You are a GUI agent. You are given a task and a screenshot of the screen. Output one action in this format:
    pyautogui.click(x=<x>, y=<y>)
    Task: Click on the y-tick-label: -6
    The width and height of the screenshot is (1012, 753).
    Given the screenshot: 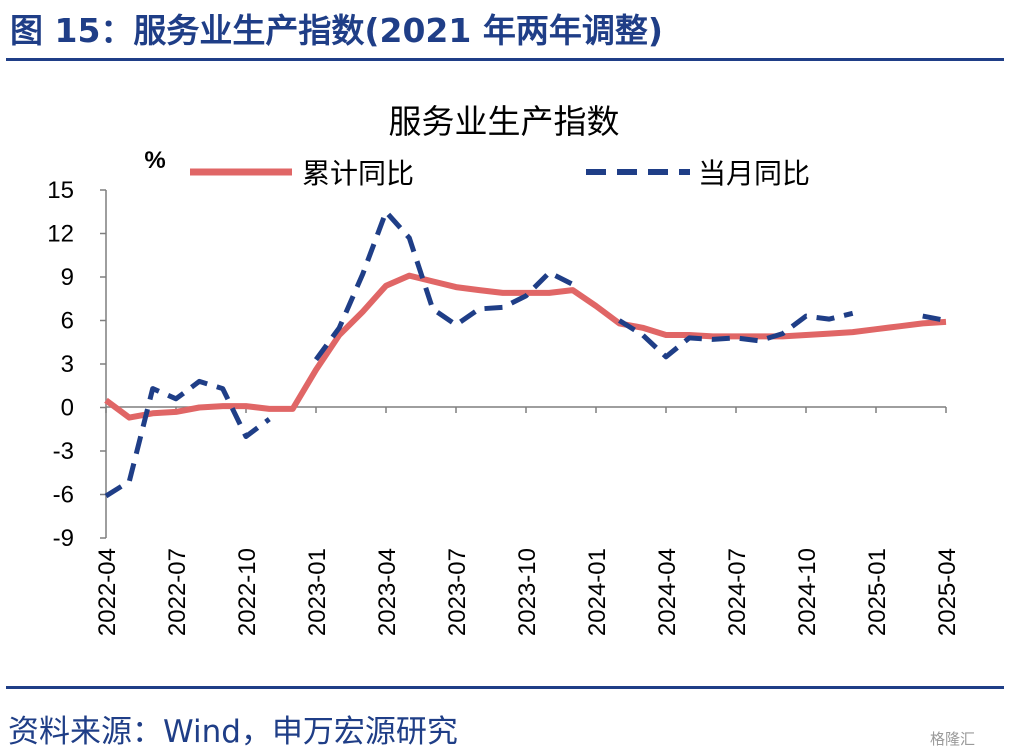 What is the action you would take?
    pyautogui.click(x=63, y=495)
    